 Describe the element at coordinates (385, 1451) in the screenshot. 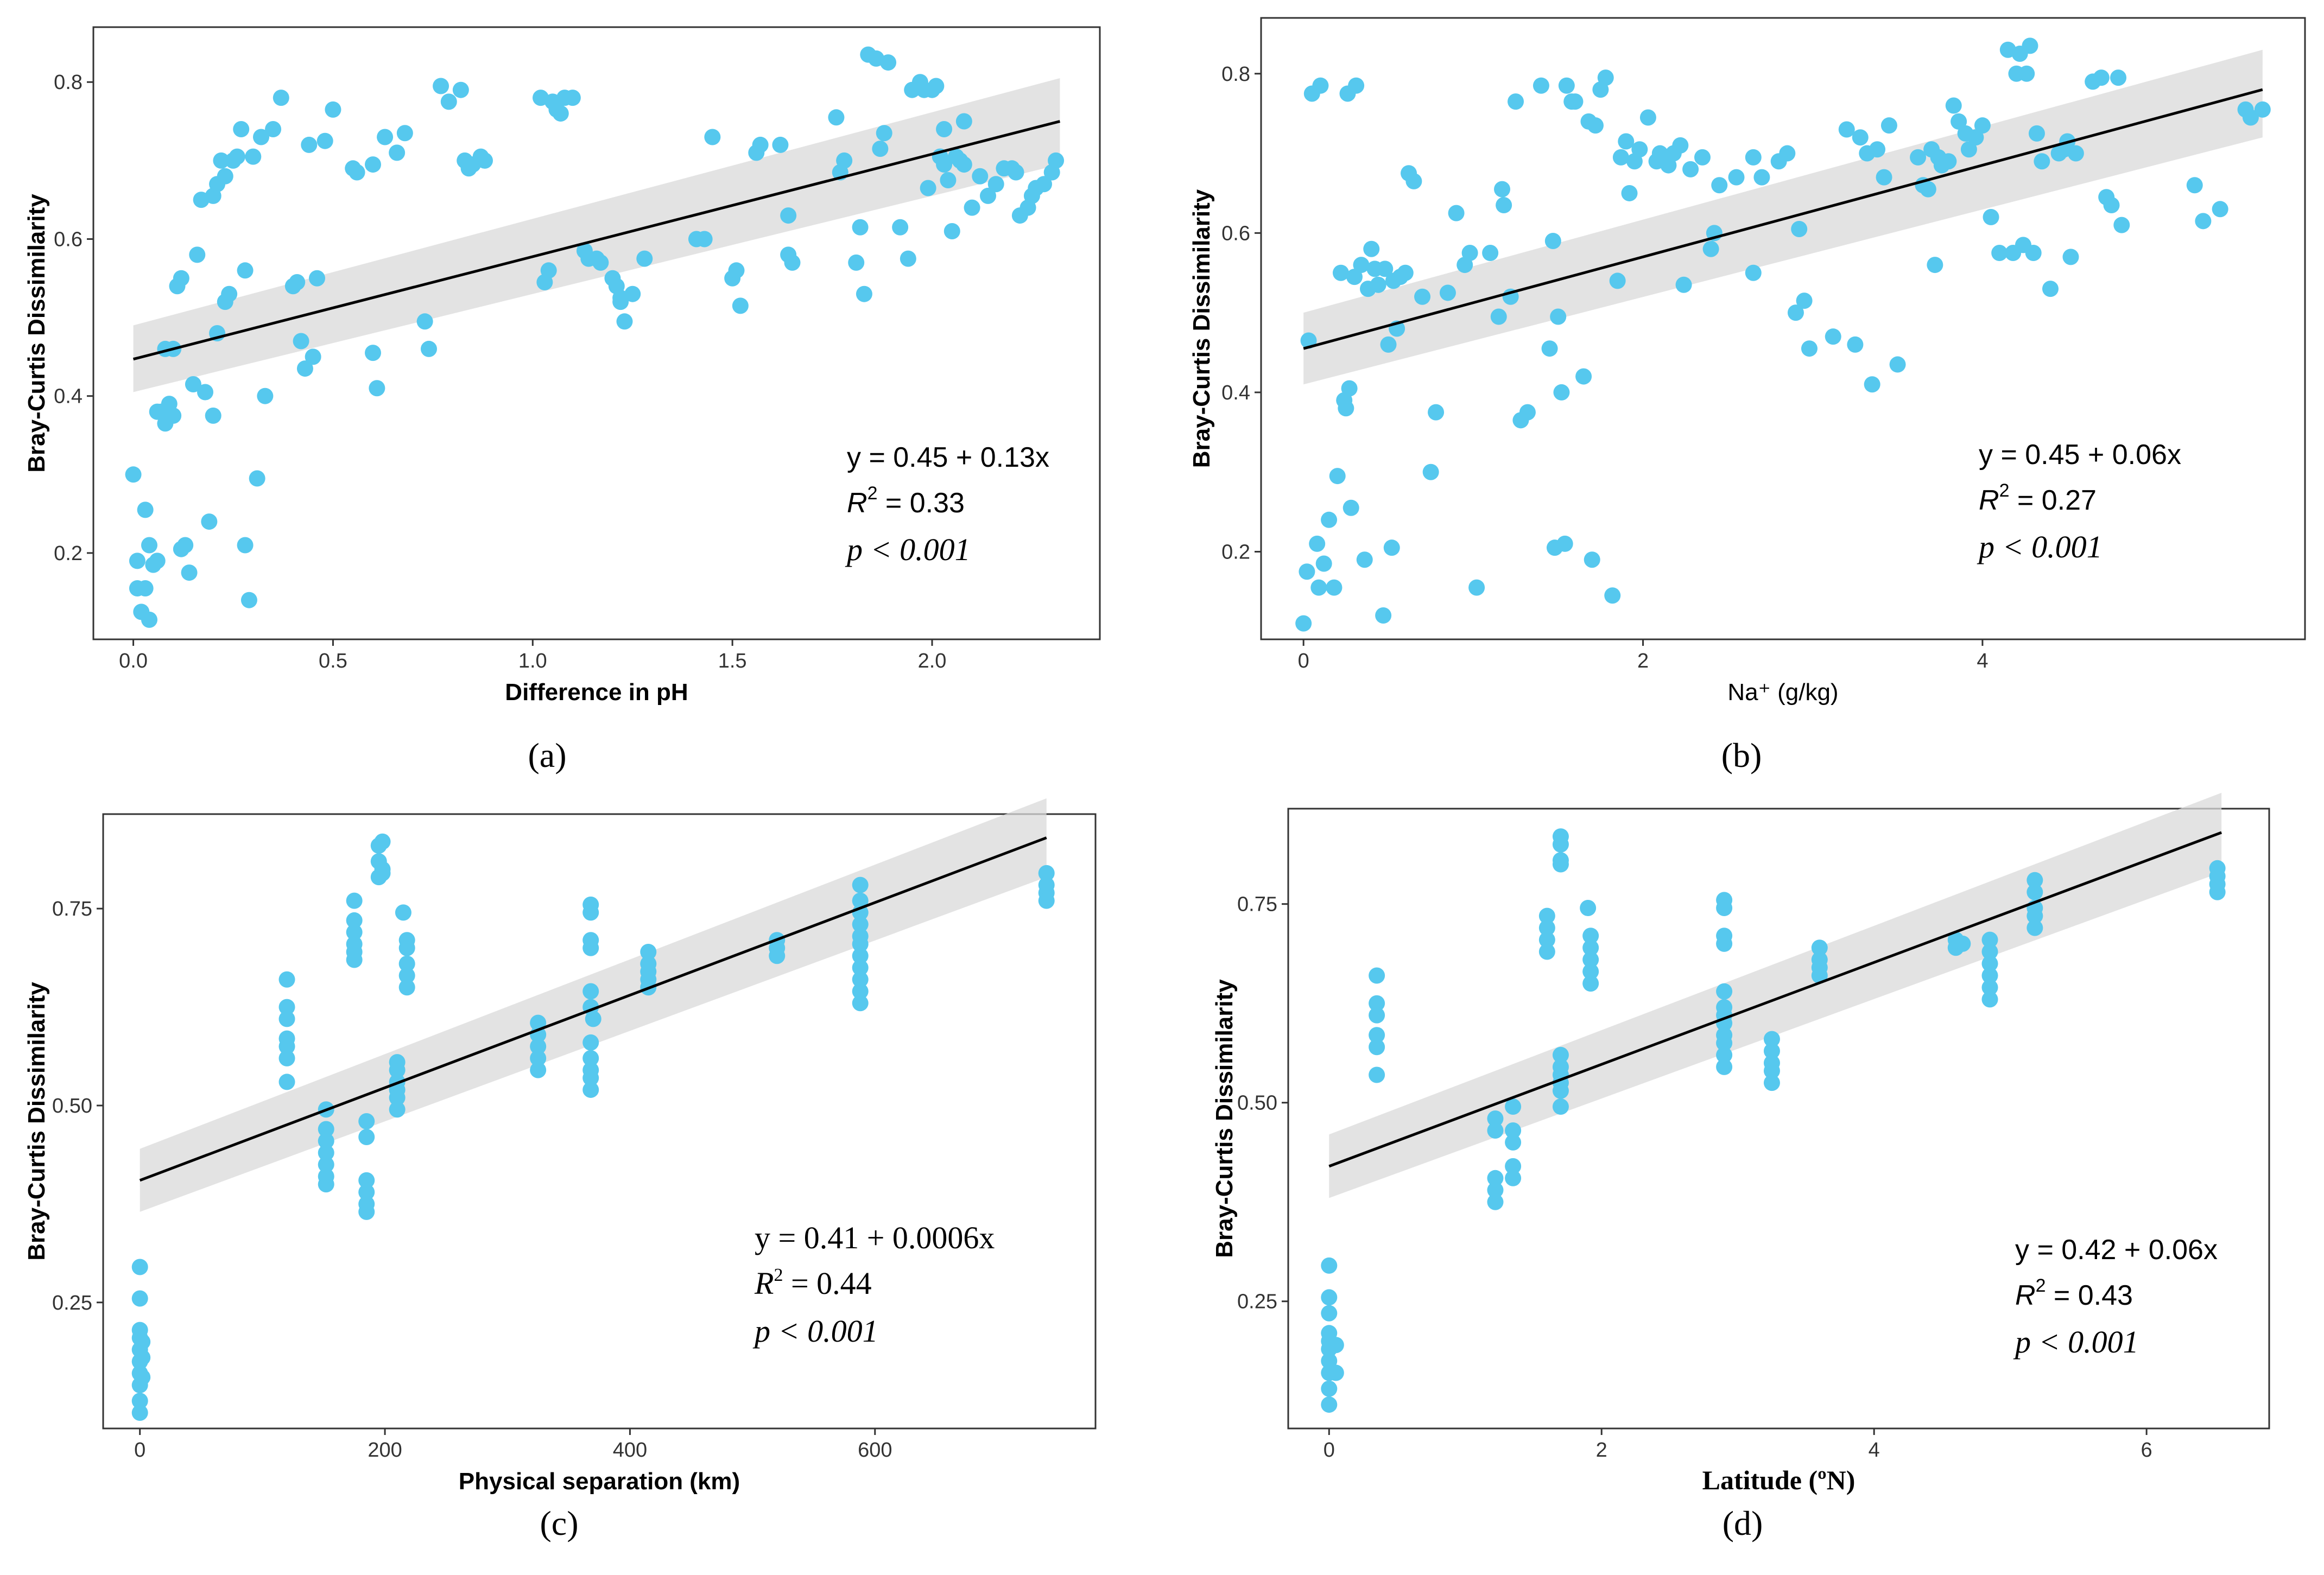

I see `x-tick-label: 200` at that location.